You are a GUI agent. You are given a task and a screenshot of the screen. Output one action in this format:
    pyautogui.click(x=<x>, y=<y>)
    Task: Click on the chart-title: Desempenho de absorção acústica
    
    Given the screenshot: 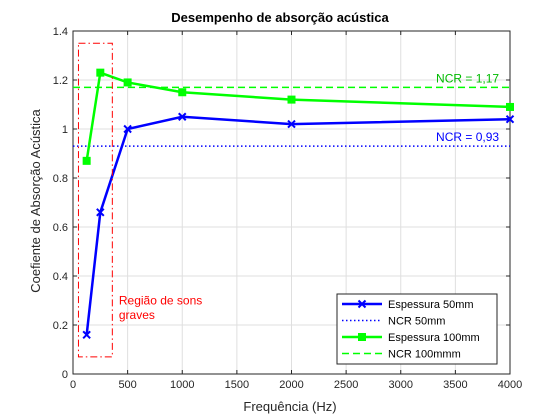 What is the action you would take?
    pyautogui.click(x=280, y=17)
    